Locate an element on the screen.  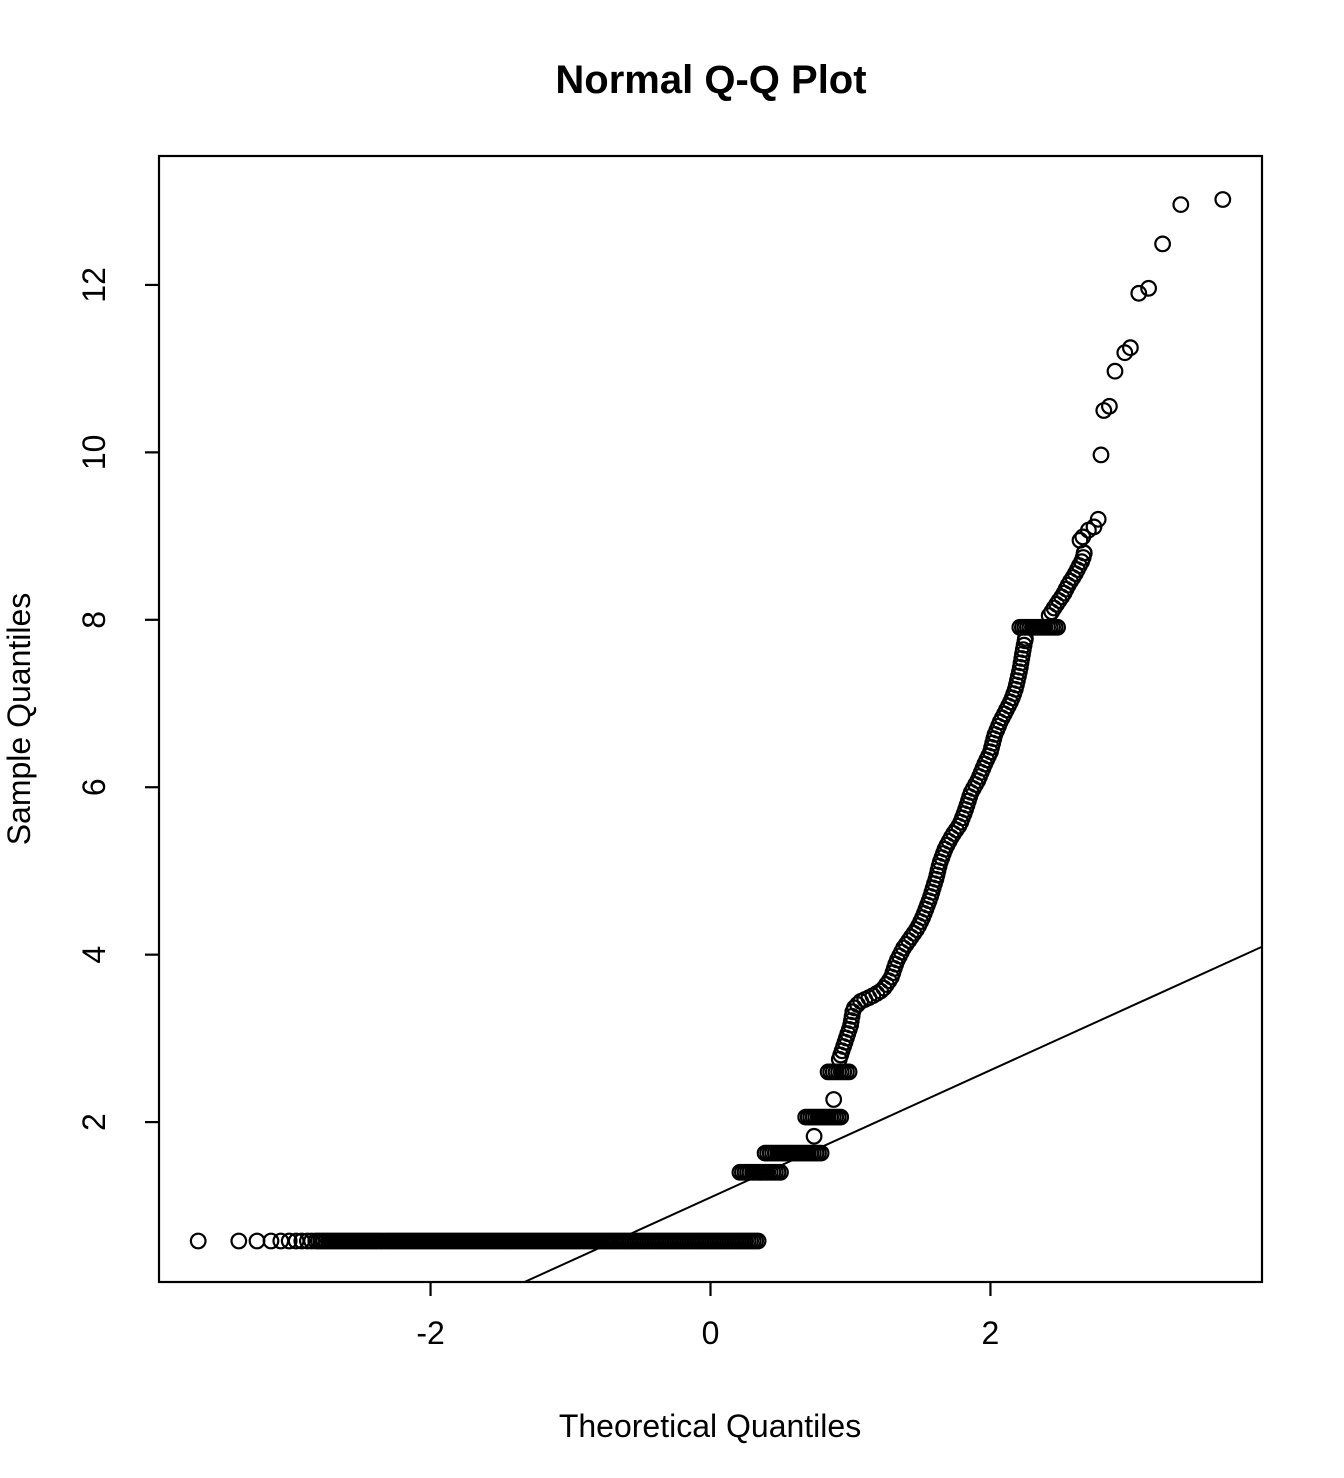
x-axis-label: Theoretical Quantiles is located at coordinates (710, 1426).